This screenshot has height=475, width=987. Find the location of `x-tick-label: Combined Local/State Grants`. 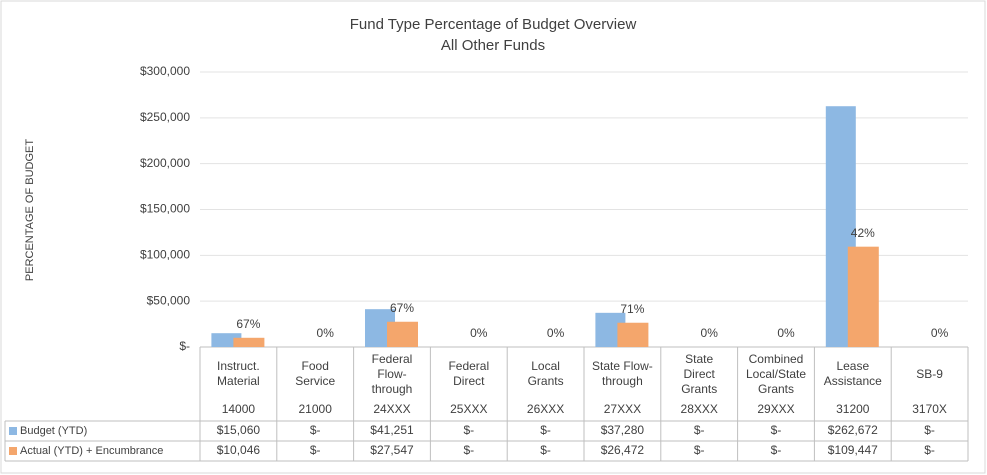

x-tick-label: Combined Local/State Grants is located at coordinates (776, 373).